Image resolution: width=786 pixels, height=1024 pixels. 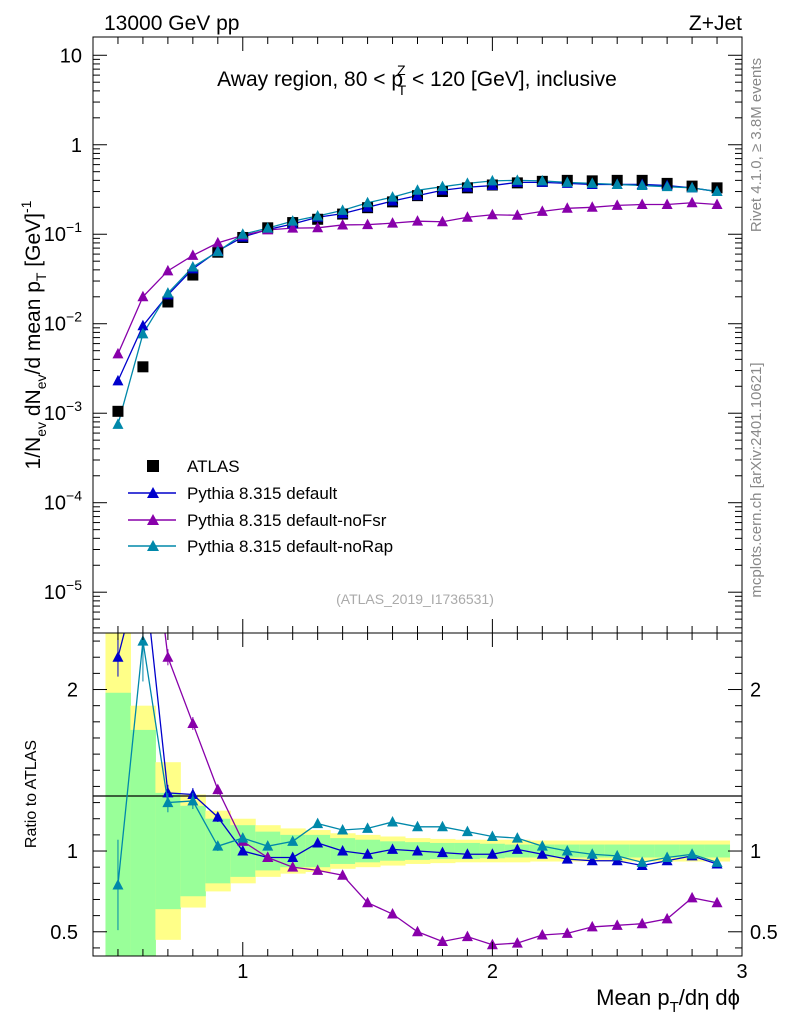 What do you see at coordinates (153, 466) in the screenshot?
I see `legend-atlas-marker` at bounding box center [153, 466].